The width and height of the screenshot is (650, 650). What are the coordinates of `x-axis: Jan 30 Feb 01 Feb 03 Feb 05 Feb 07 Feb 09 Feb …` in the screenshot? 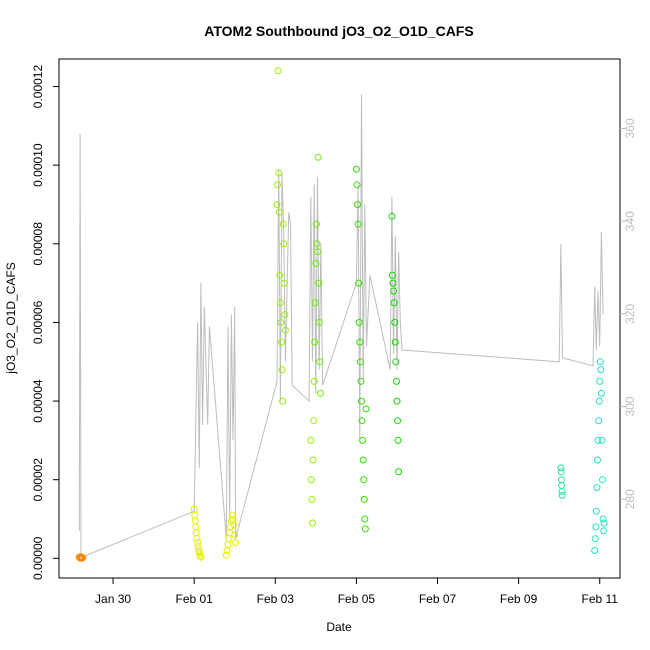 It's located at (356, 592).